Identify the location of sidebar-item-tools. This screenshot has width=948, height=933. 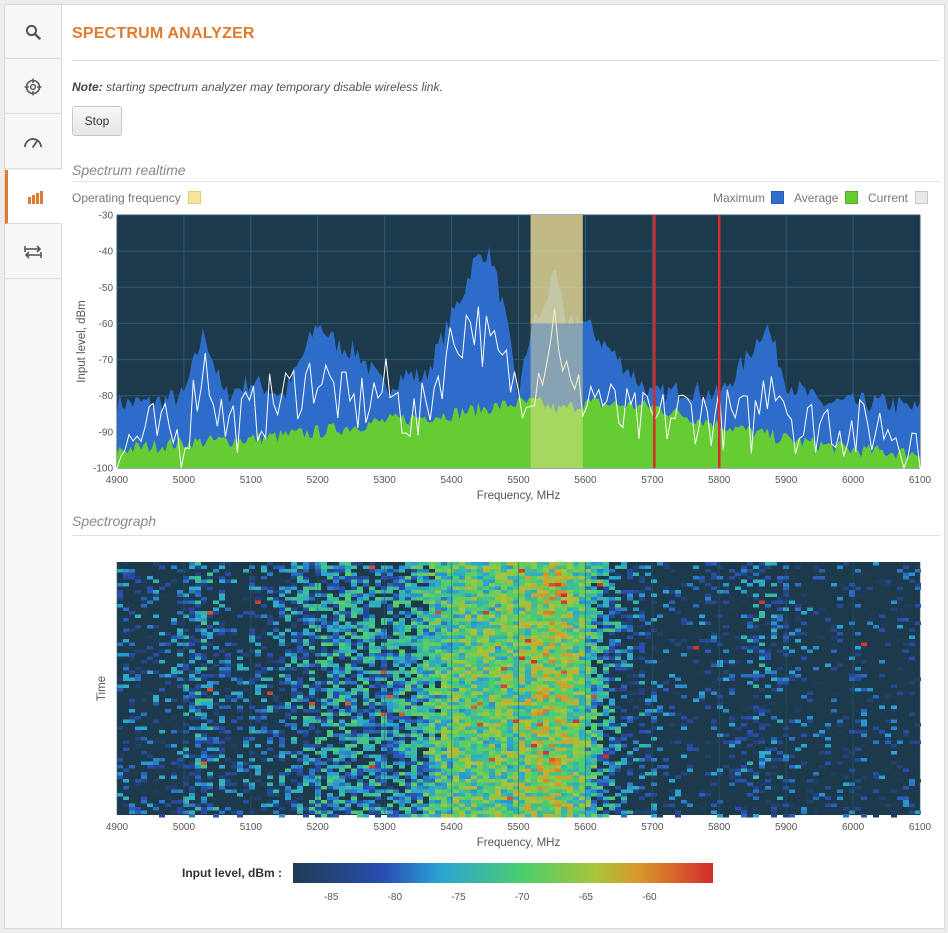
(33, 252).